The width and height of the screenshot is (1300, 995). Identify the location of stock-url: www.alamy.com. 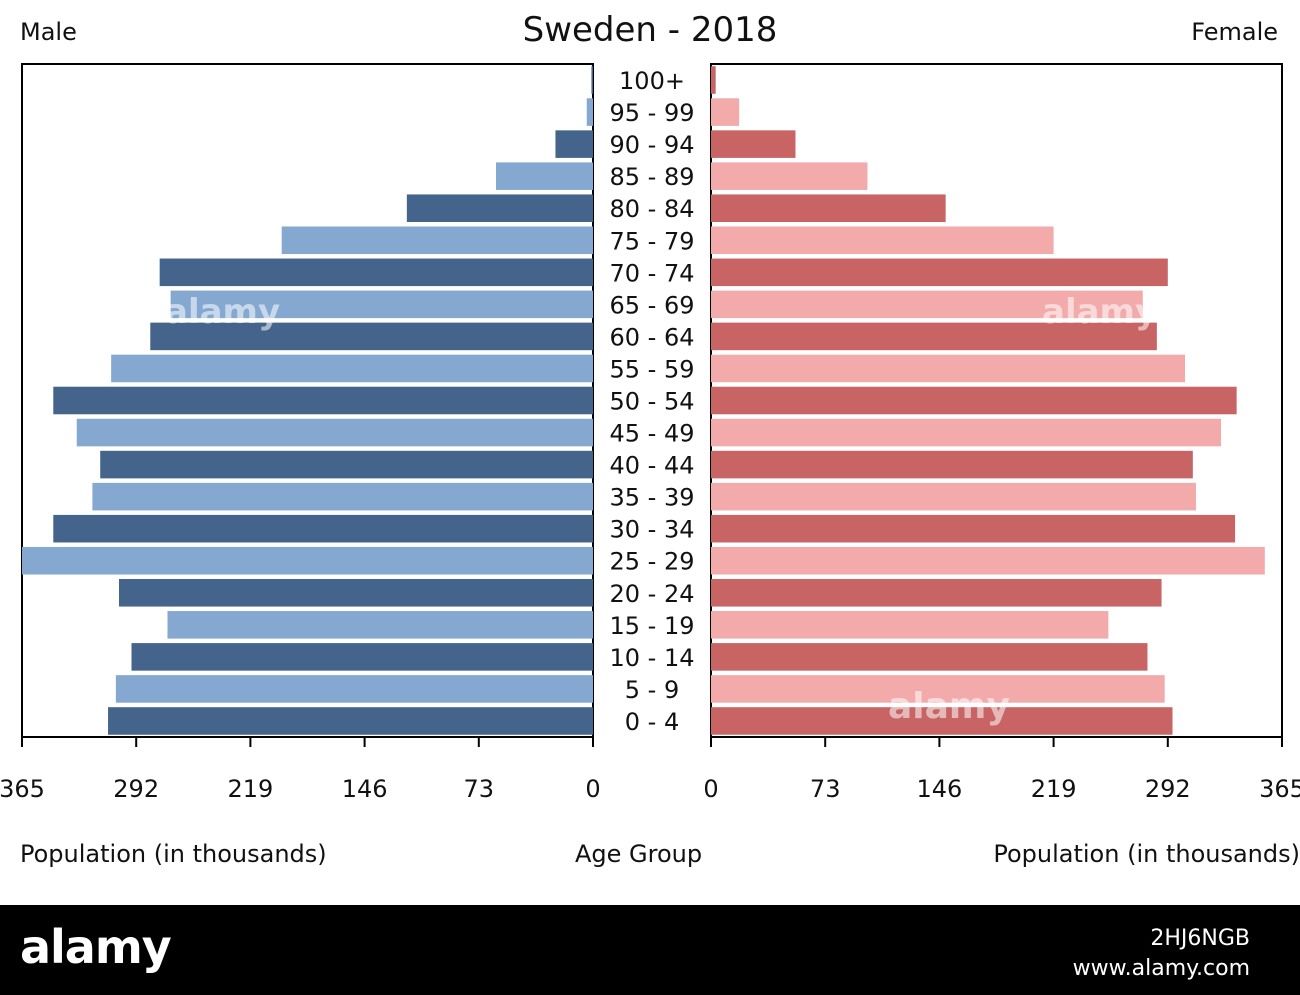
(1161, 968).